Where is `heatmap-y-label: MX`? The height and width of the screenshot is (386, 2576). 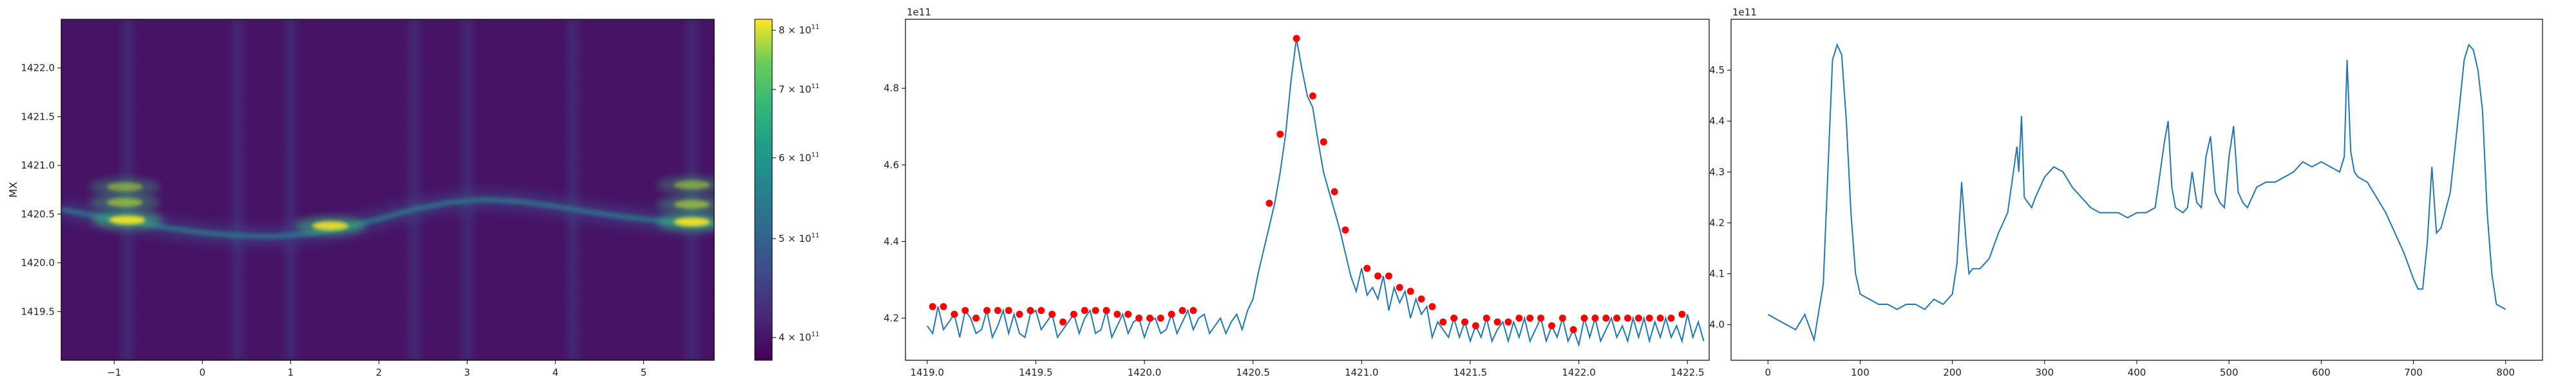
heatmap-y-label: MX is located at coordinates (13, 190).